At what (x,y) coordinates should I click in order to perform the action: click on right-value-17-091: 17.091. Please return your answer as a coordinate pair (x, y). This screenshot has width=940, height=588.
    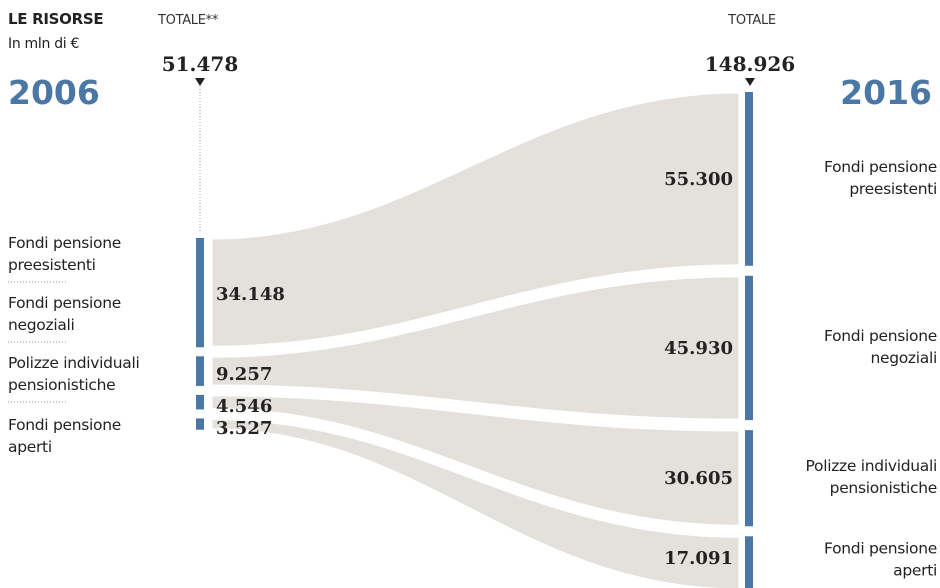
    Looking at the image, I should click on (698, 558).